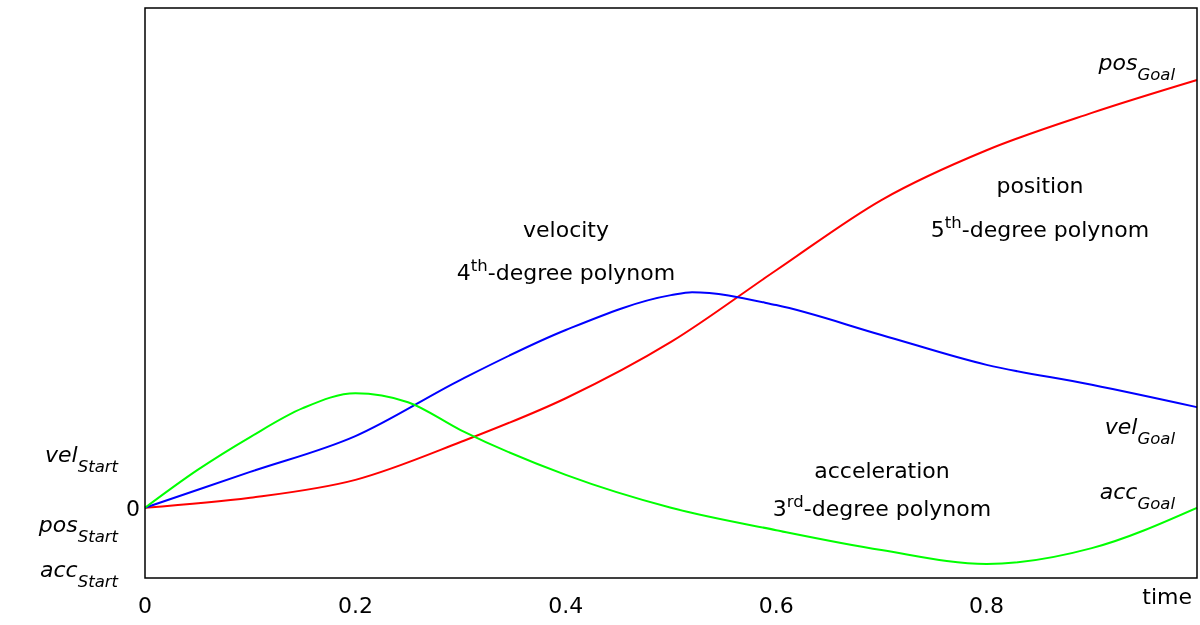 Image resolution: width=1200 pixels, height=625 pixels. What do you see at coordinates (1040, 227) in the screenshot?
I see `annotation: 5$^{th}$-degree polynom` at bounding box center [1040, 227].